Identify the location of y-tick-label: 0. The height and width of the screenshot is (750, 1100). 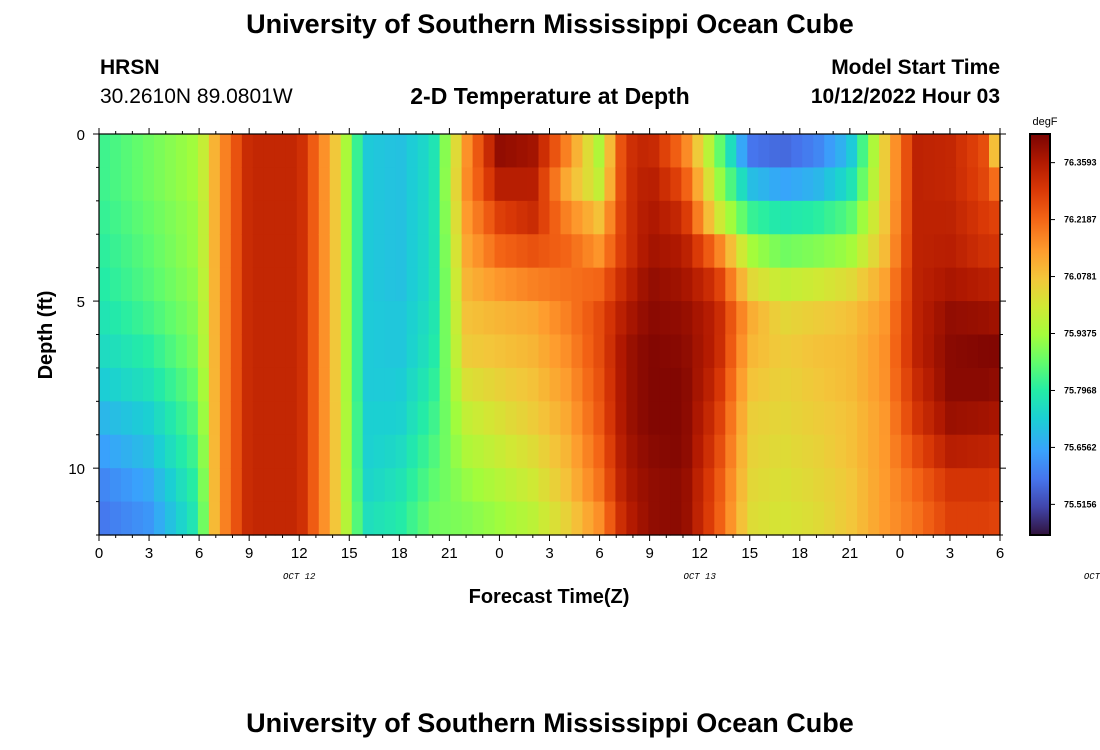
(81, 135).